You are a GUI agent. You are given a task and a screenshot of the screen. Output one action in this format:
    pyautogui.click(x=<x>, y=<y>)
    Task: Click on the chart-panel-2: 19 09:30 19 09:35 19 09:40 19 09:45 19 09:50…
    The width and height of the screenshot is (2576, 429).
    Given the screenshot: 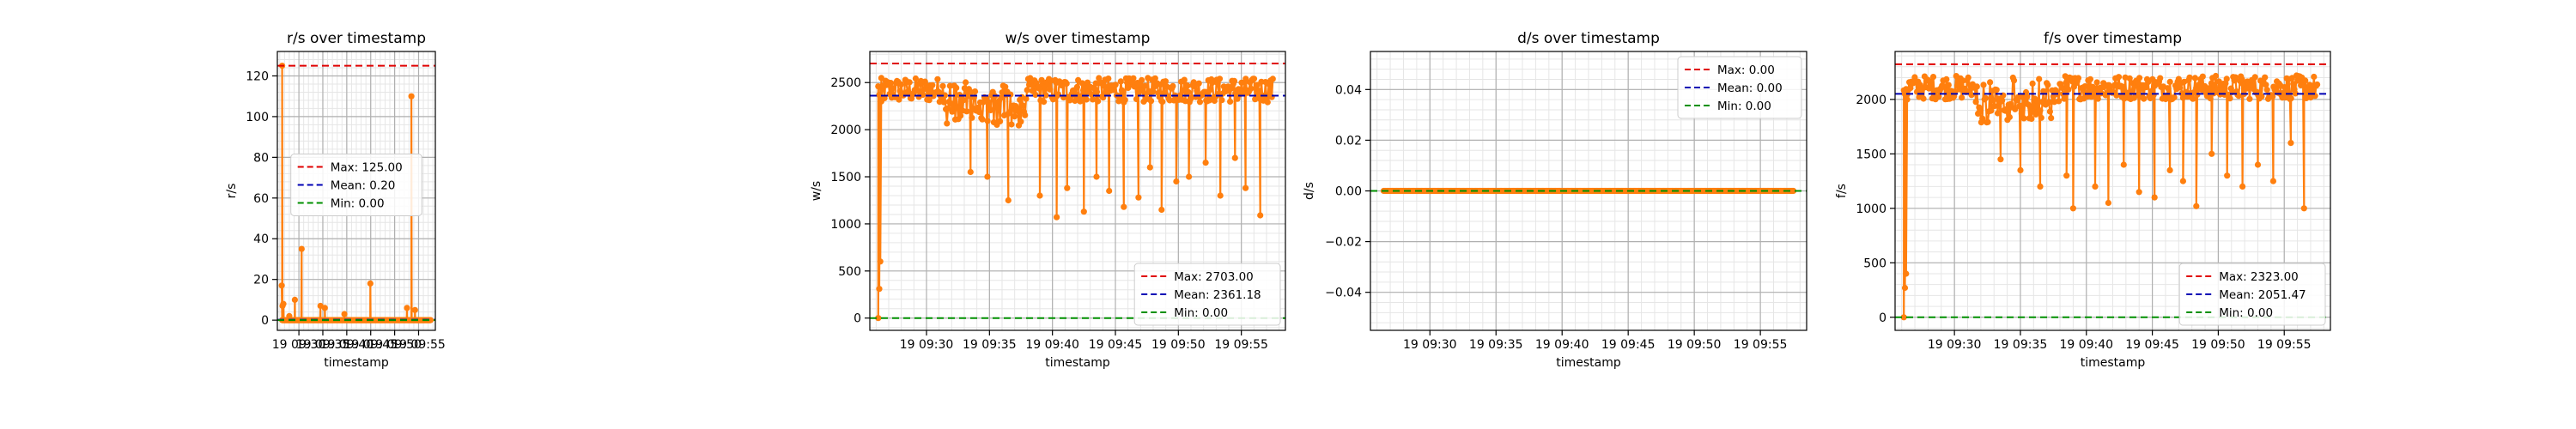 What is the action you would take?
    pyautogui.click(x=1048, y=200)
    